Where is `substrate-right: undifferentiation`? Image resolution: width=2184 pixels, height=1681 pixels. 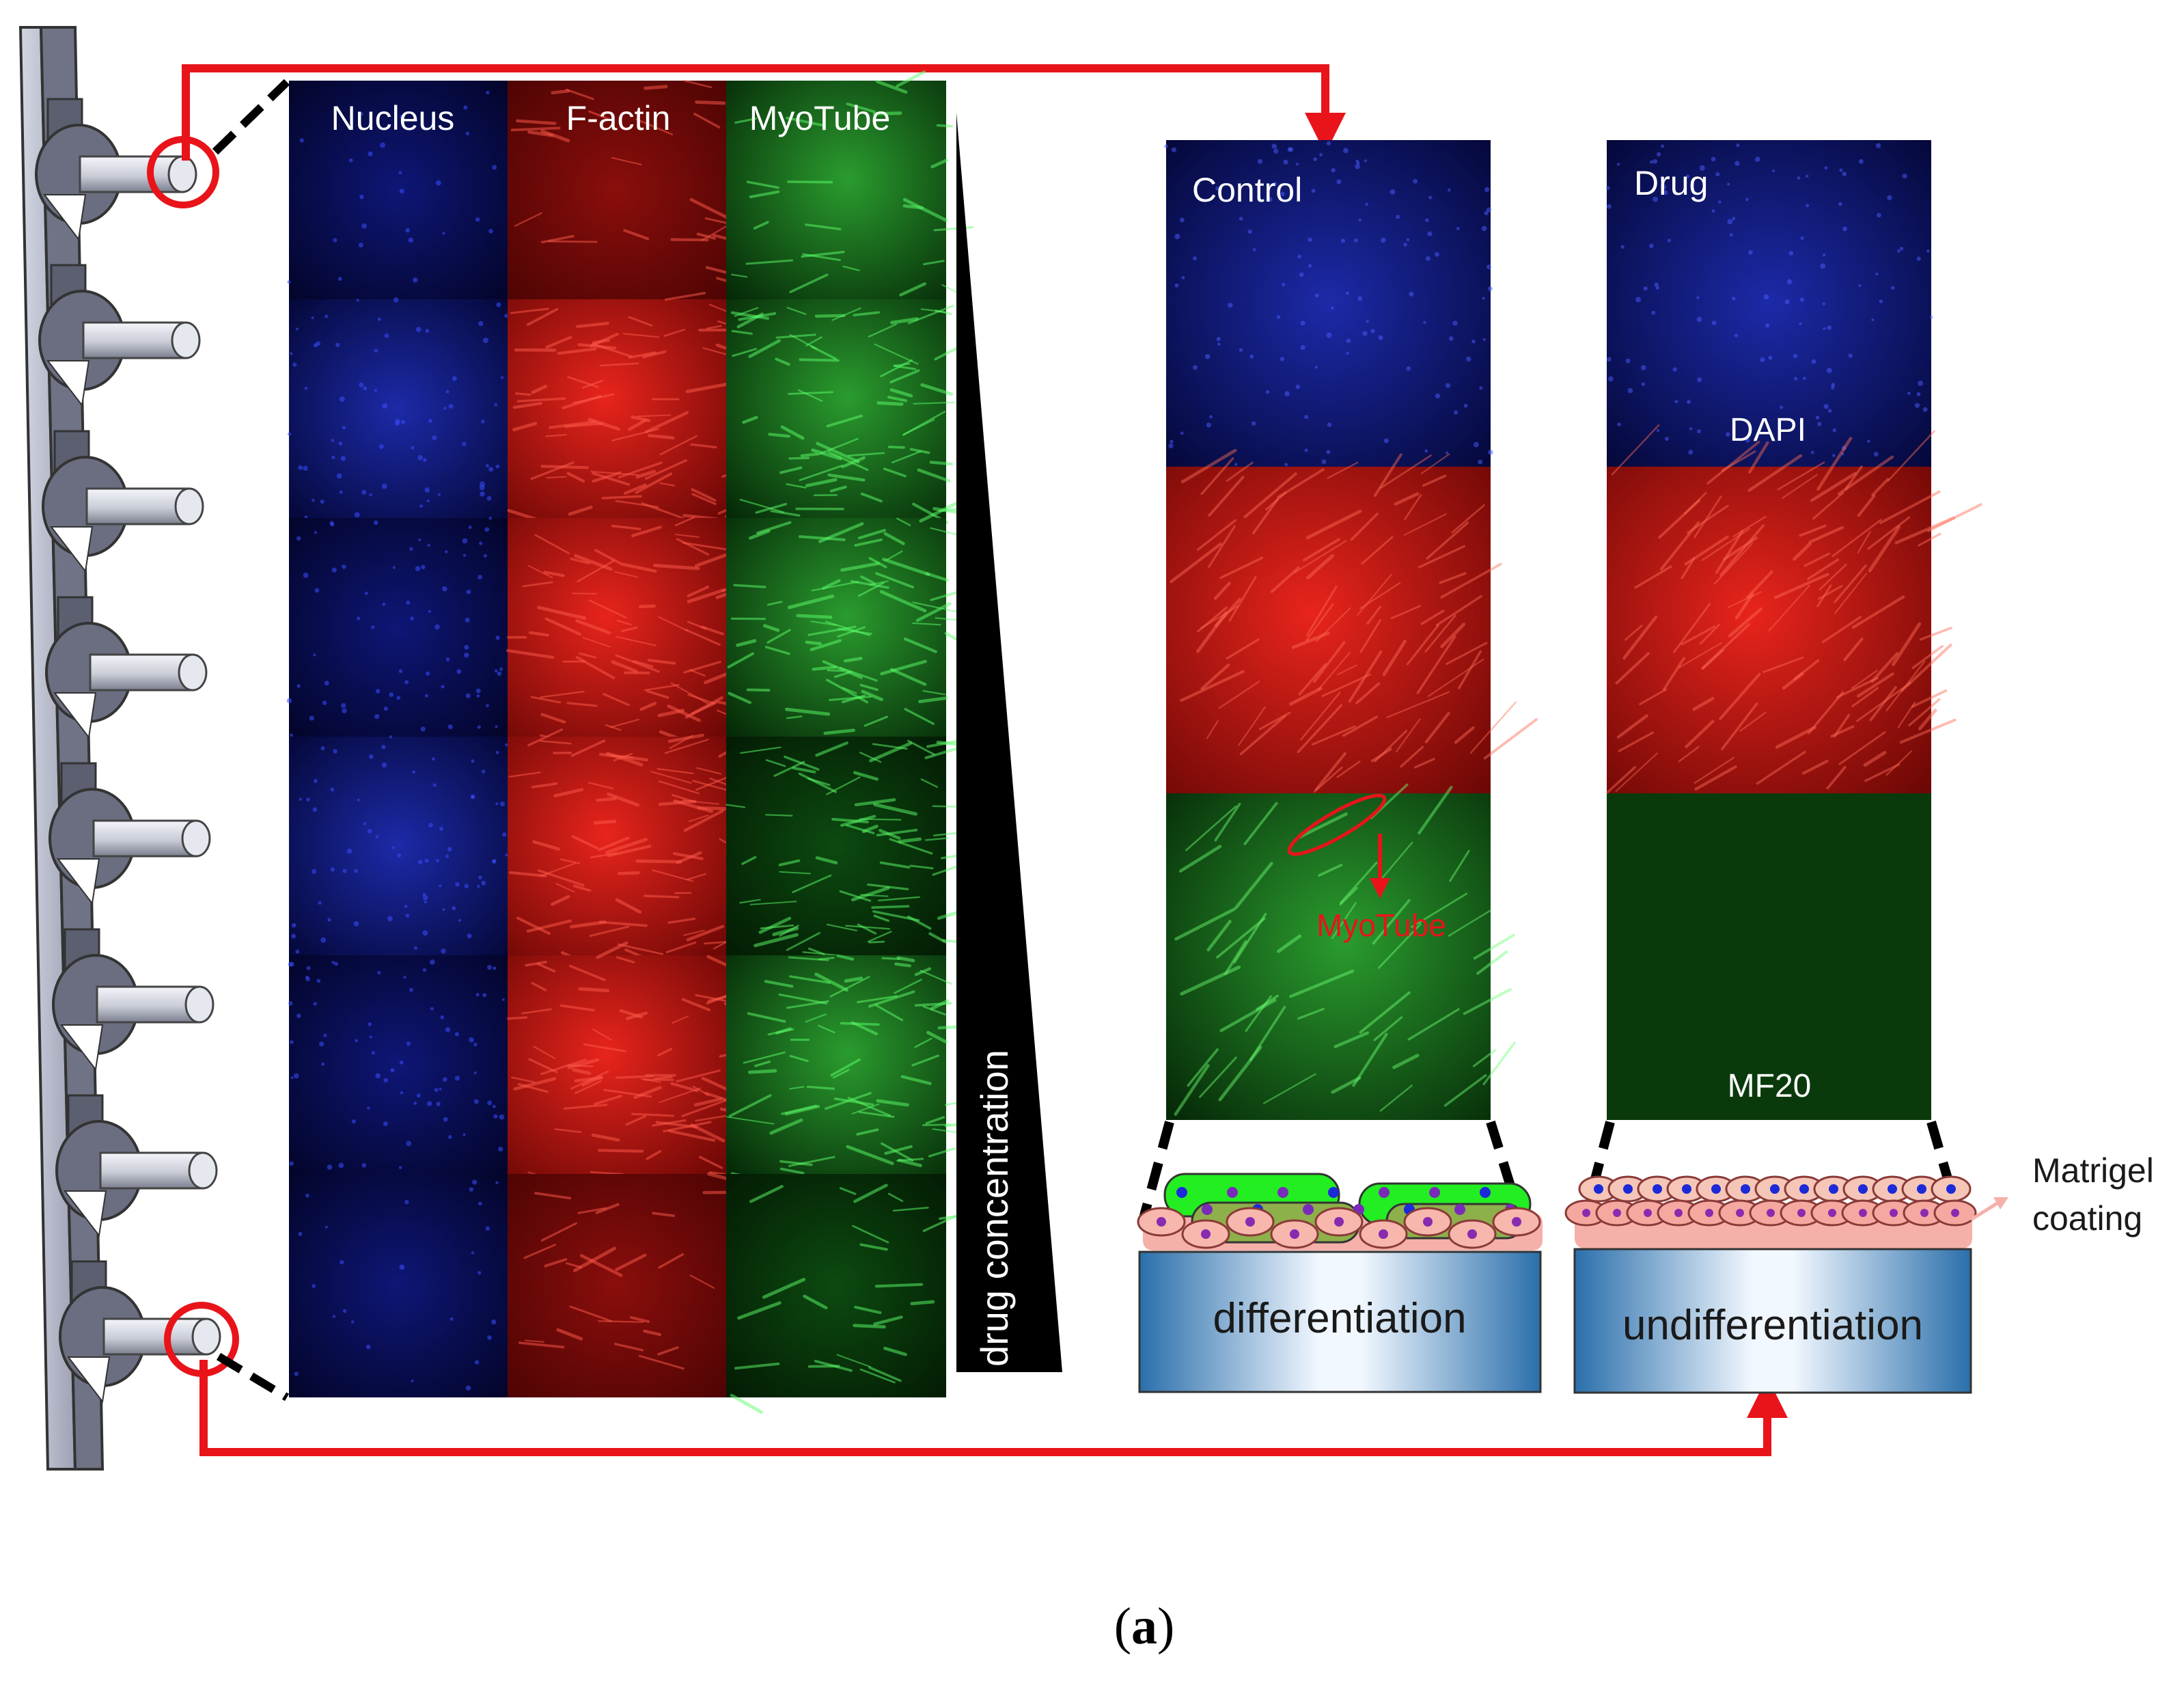 substrate-right: undifferentiation is located at coordinates (1773, 1321).